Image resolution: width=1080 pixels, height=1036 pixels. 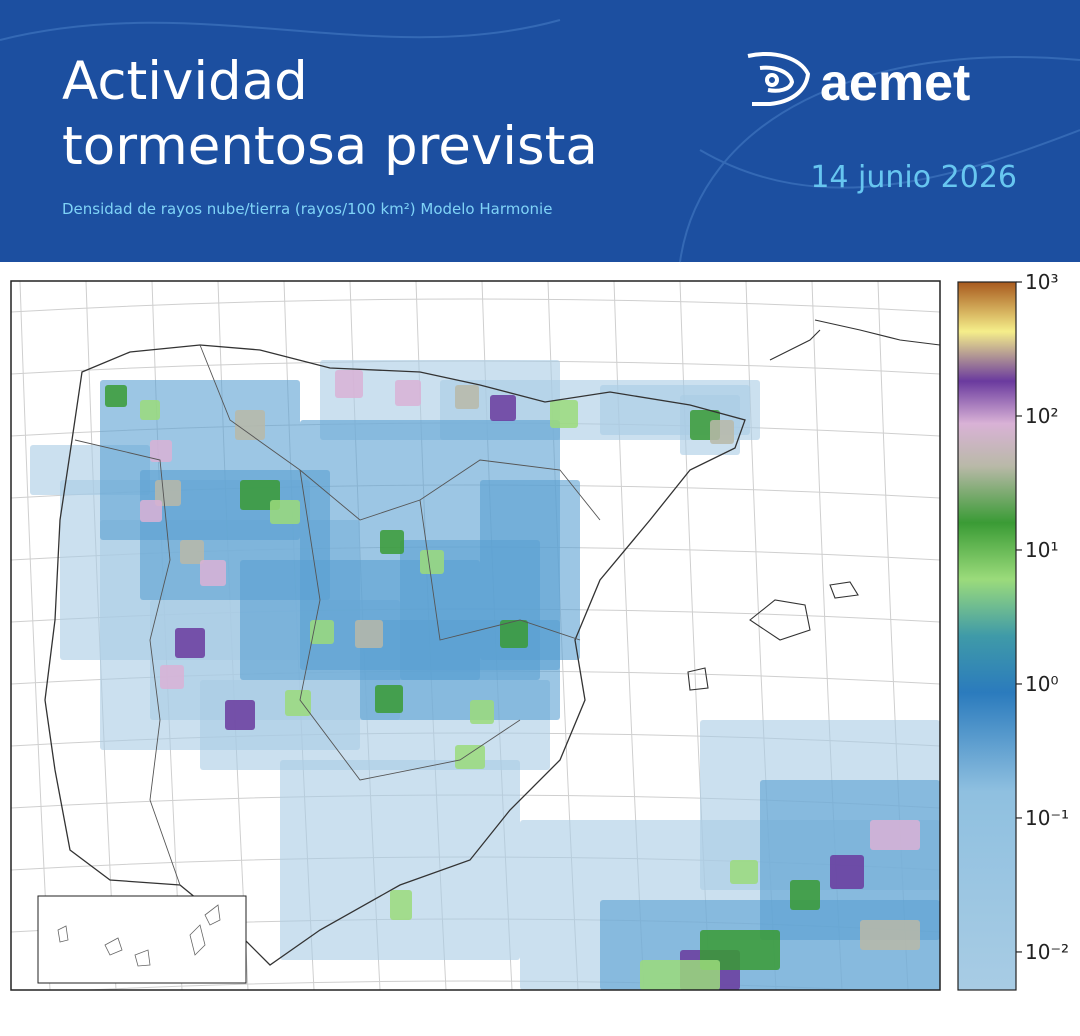 What do you see at coordinates (142, 939) in the screenshot?
I see `canary-inset` at bounding box center [142, 939].